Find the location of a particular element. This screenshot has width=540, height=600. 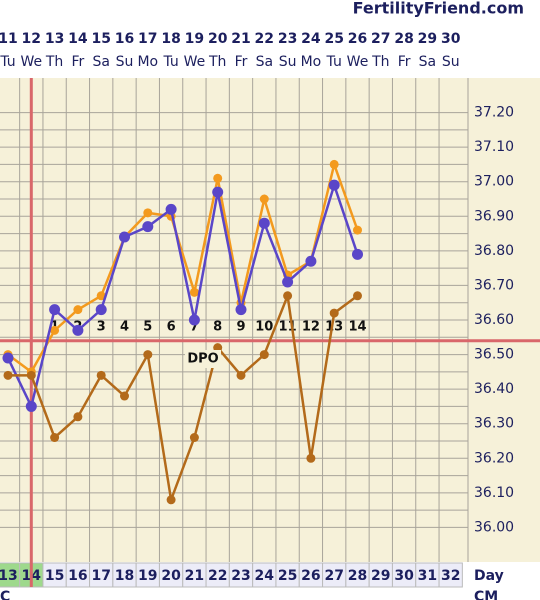

dpo-label: 6 is located at coordinates (171, 327).